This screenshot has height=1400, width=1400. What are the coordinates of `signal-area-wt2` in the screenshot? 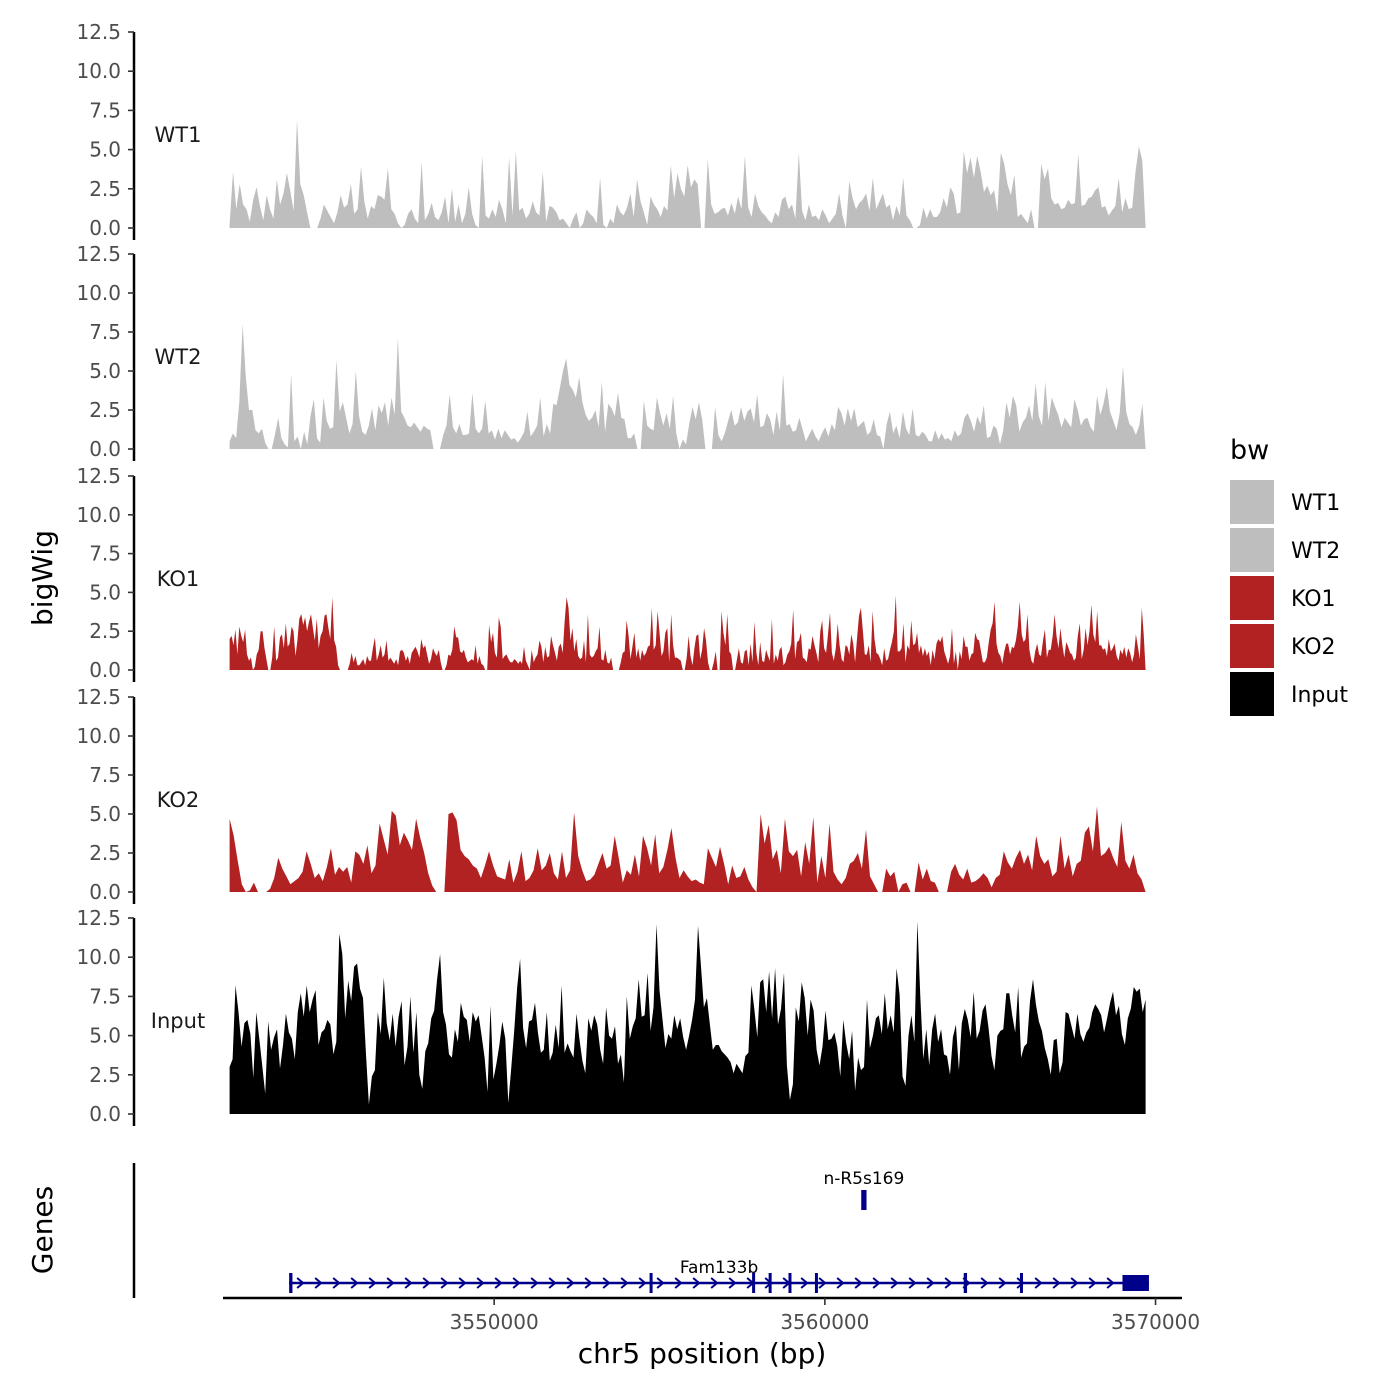 It's located at (687, 386).